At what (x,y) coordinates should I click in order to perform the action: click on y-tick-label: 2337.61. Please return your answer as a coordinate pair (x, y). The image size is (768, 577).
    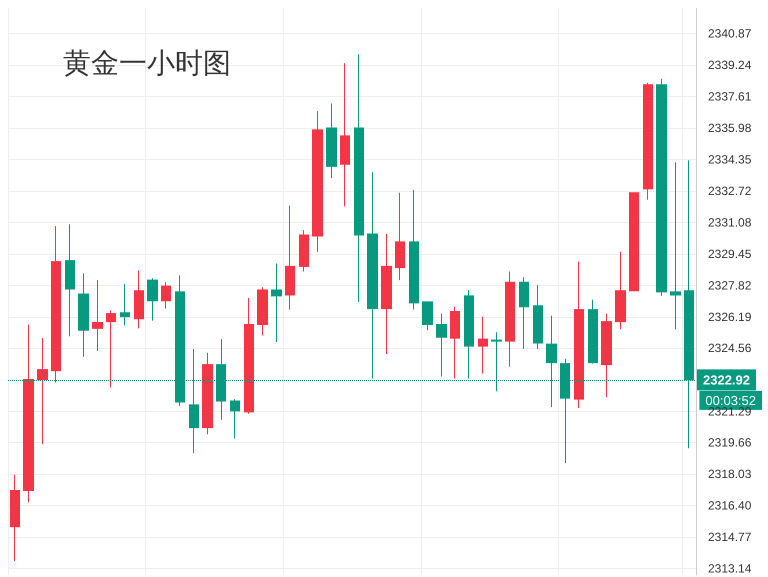
    Looking at the image, I should click on (730, 97).